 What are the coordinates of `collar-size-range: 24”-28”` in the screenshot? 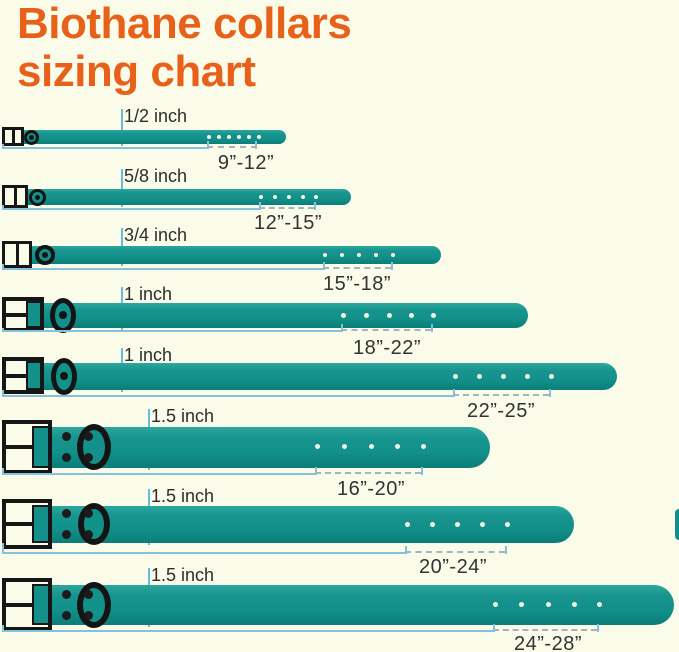 It's located at (548, 642).